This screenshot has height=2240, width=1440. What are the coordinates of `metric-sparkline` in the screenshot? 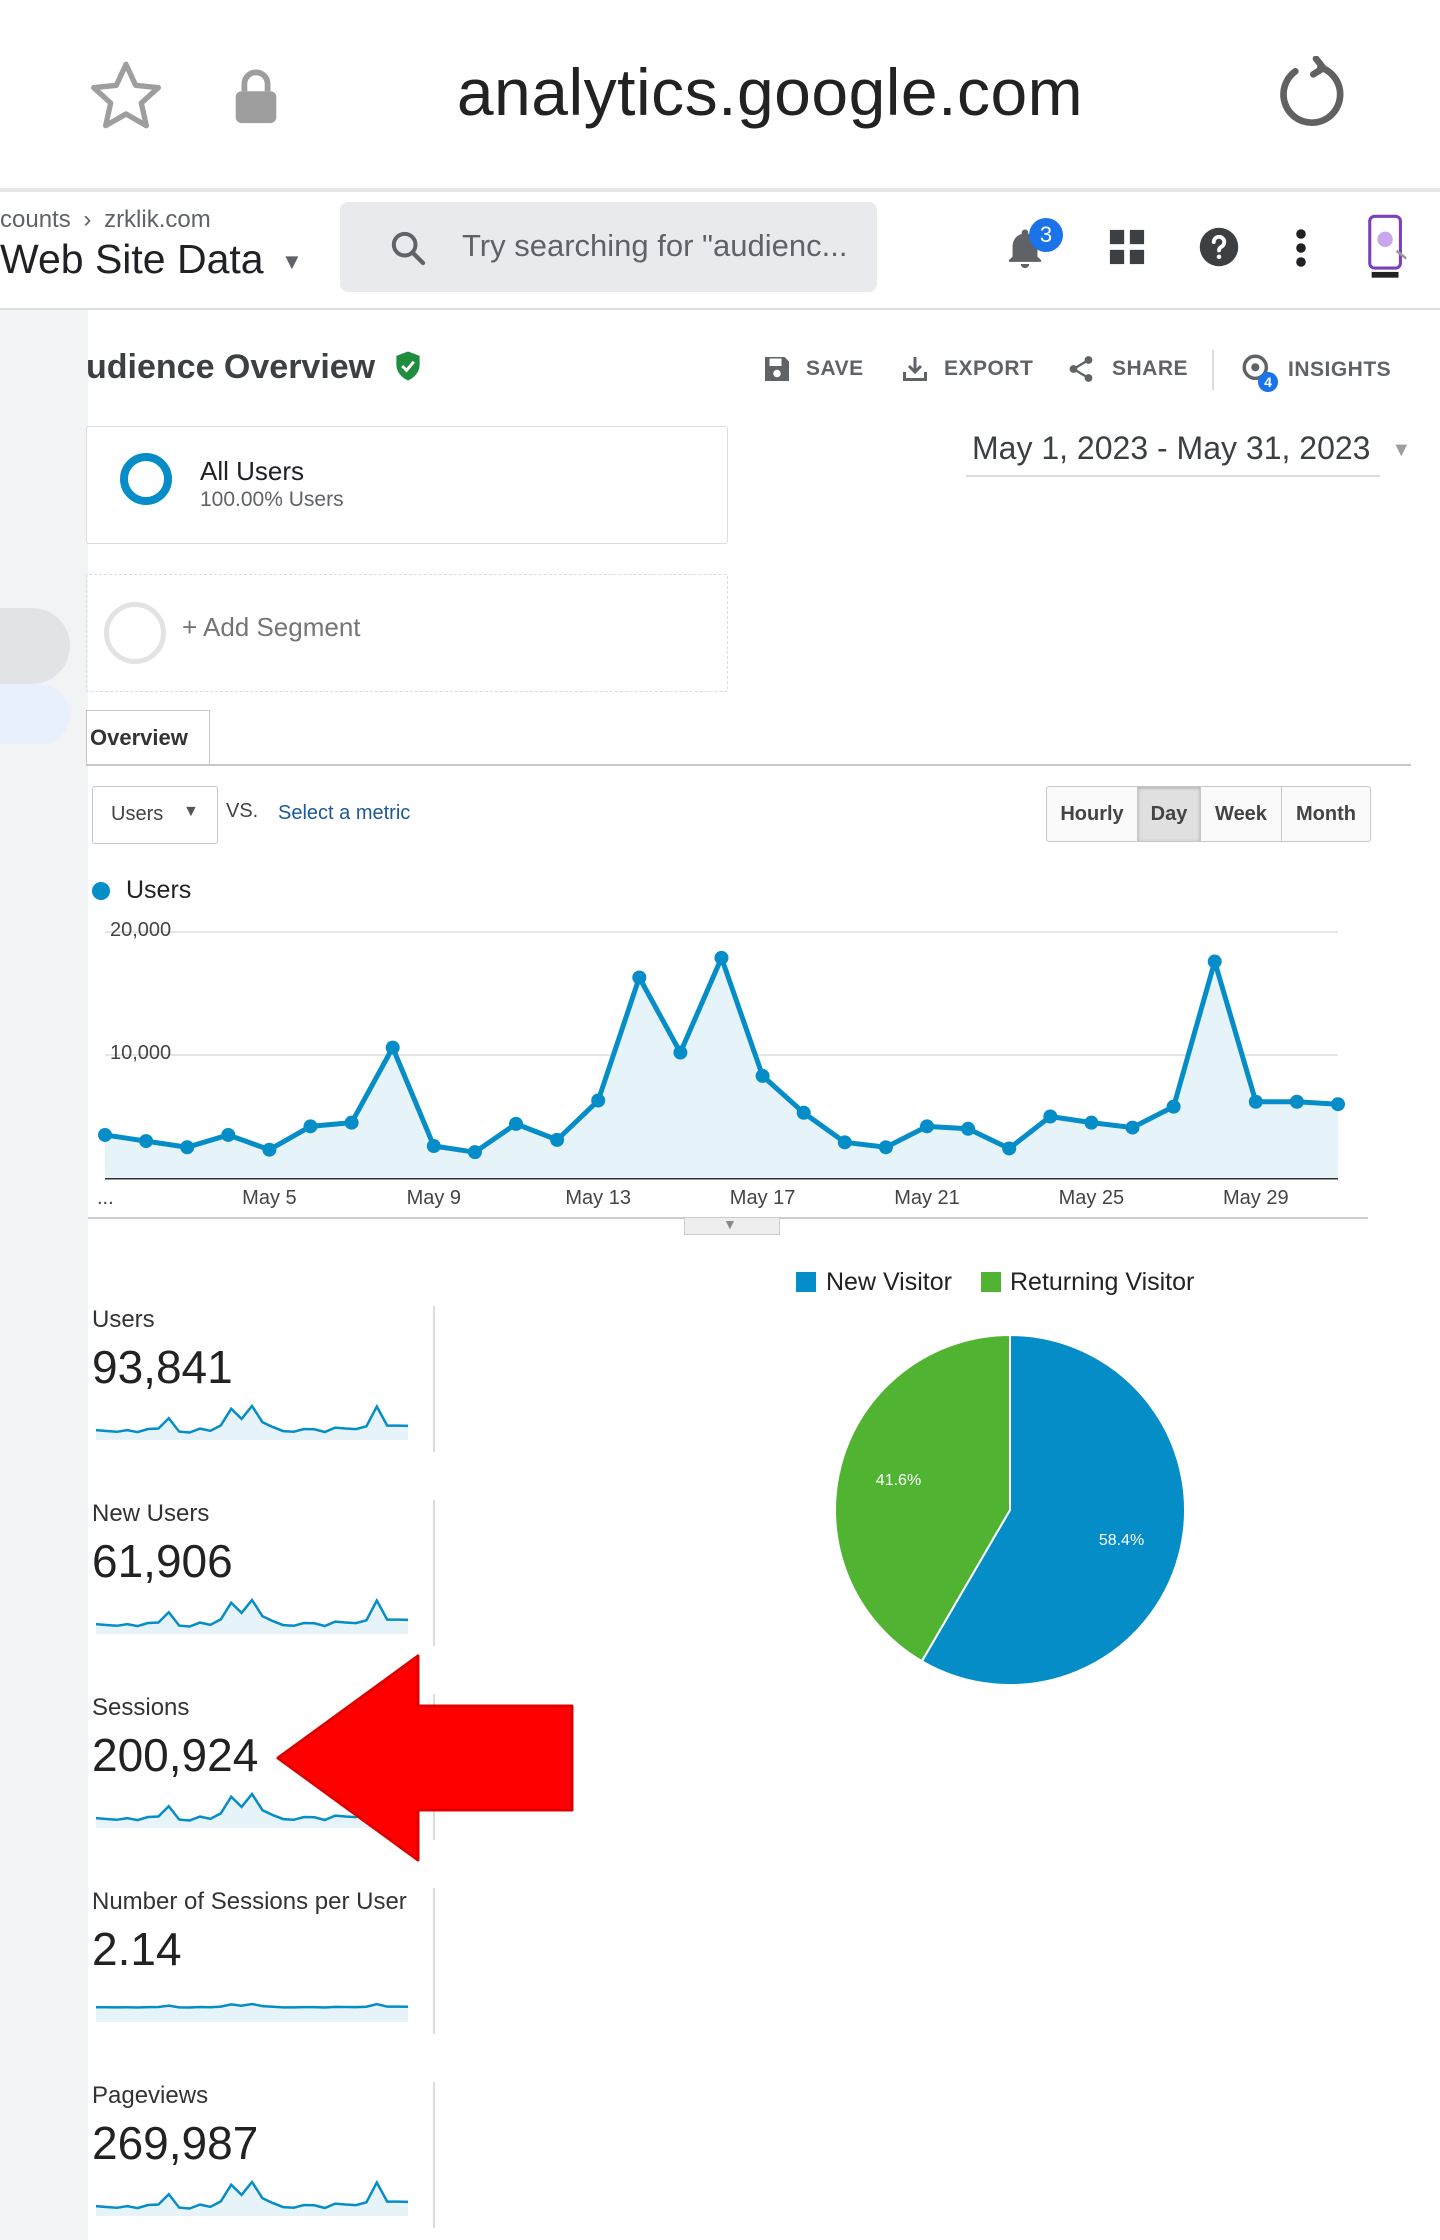 It's located at (252, 2197).